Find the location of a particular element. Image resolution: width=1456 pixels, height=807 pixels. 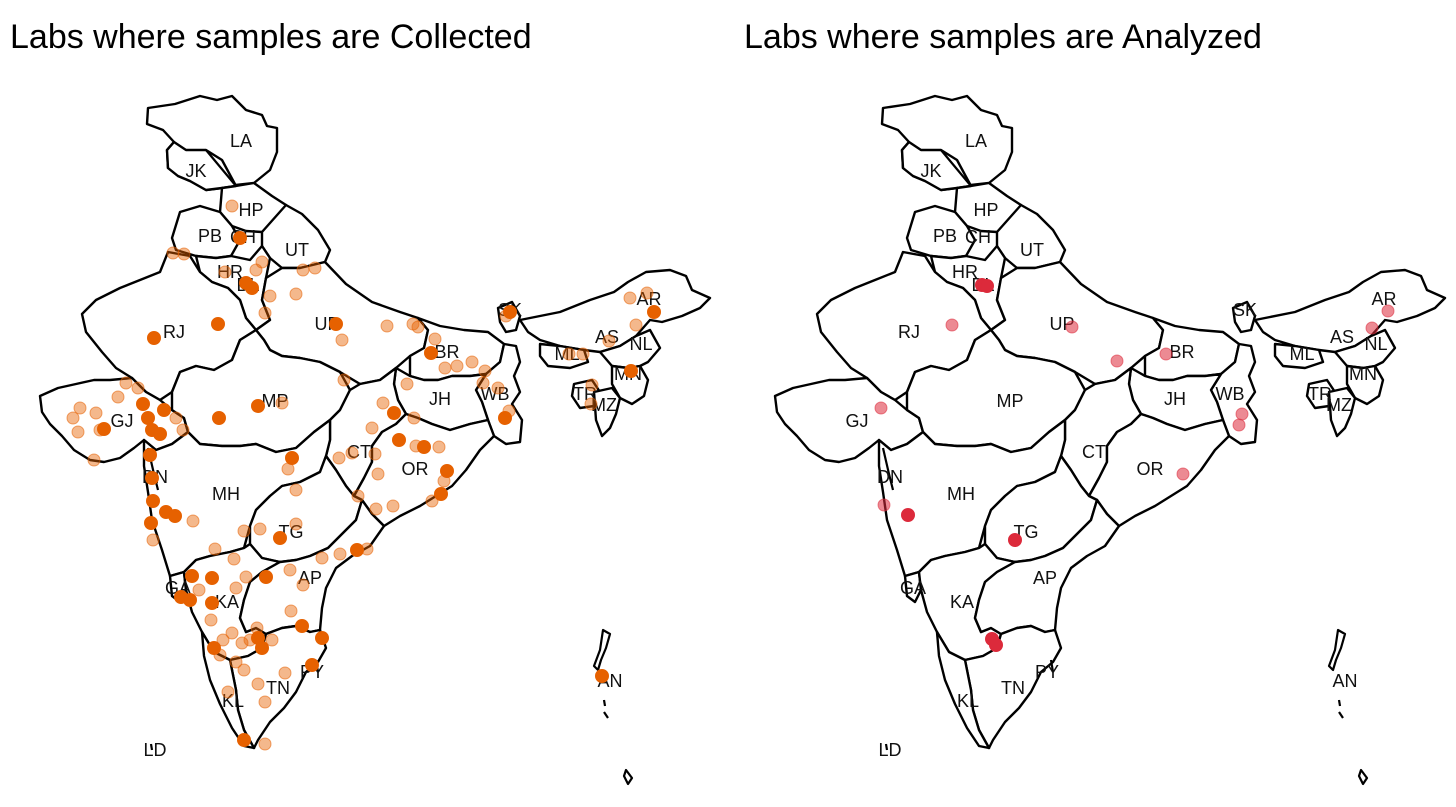

state-label-ar: AR is located at coordinates (1383, 299).